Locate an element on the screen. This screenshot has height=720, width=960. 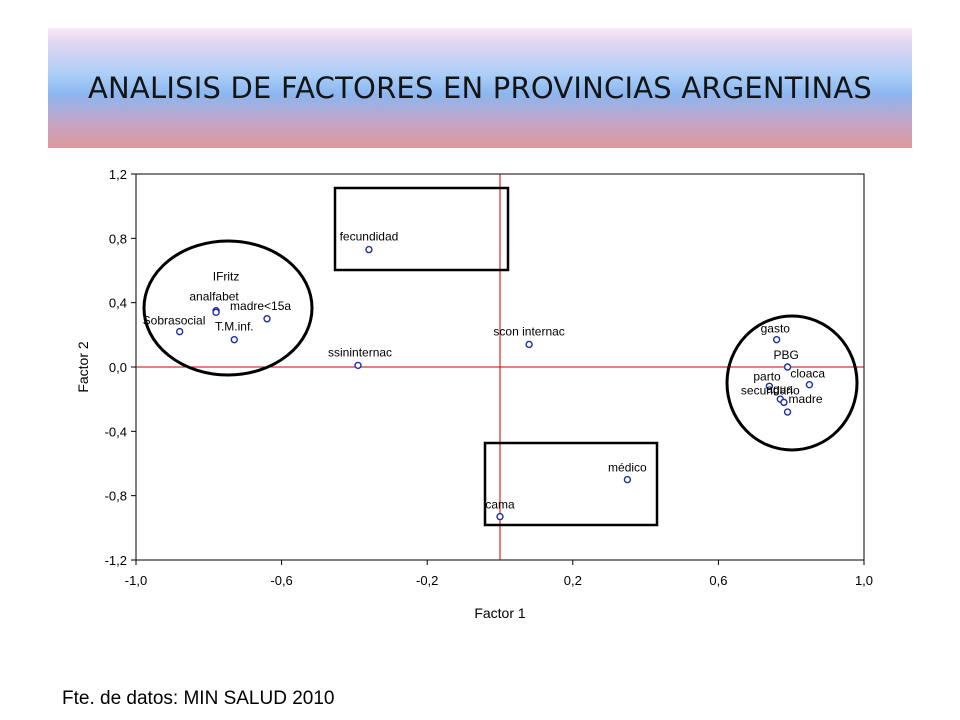
y-tick-label: 0,8 is located at coordinates (118, 238).